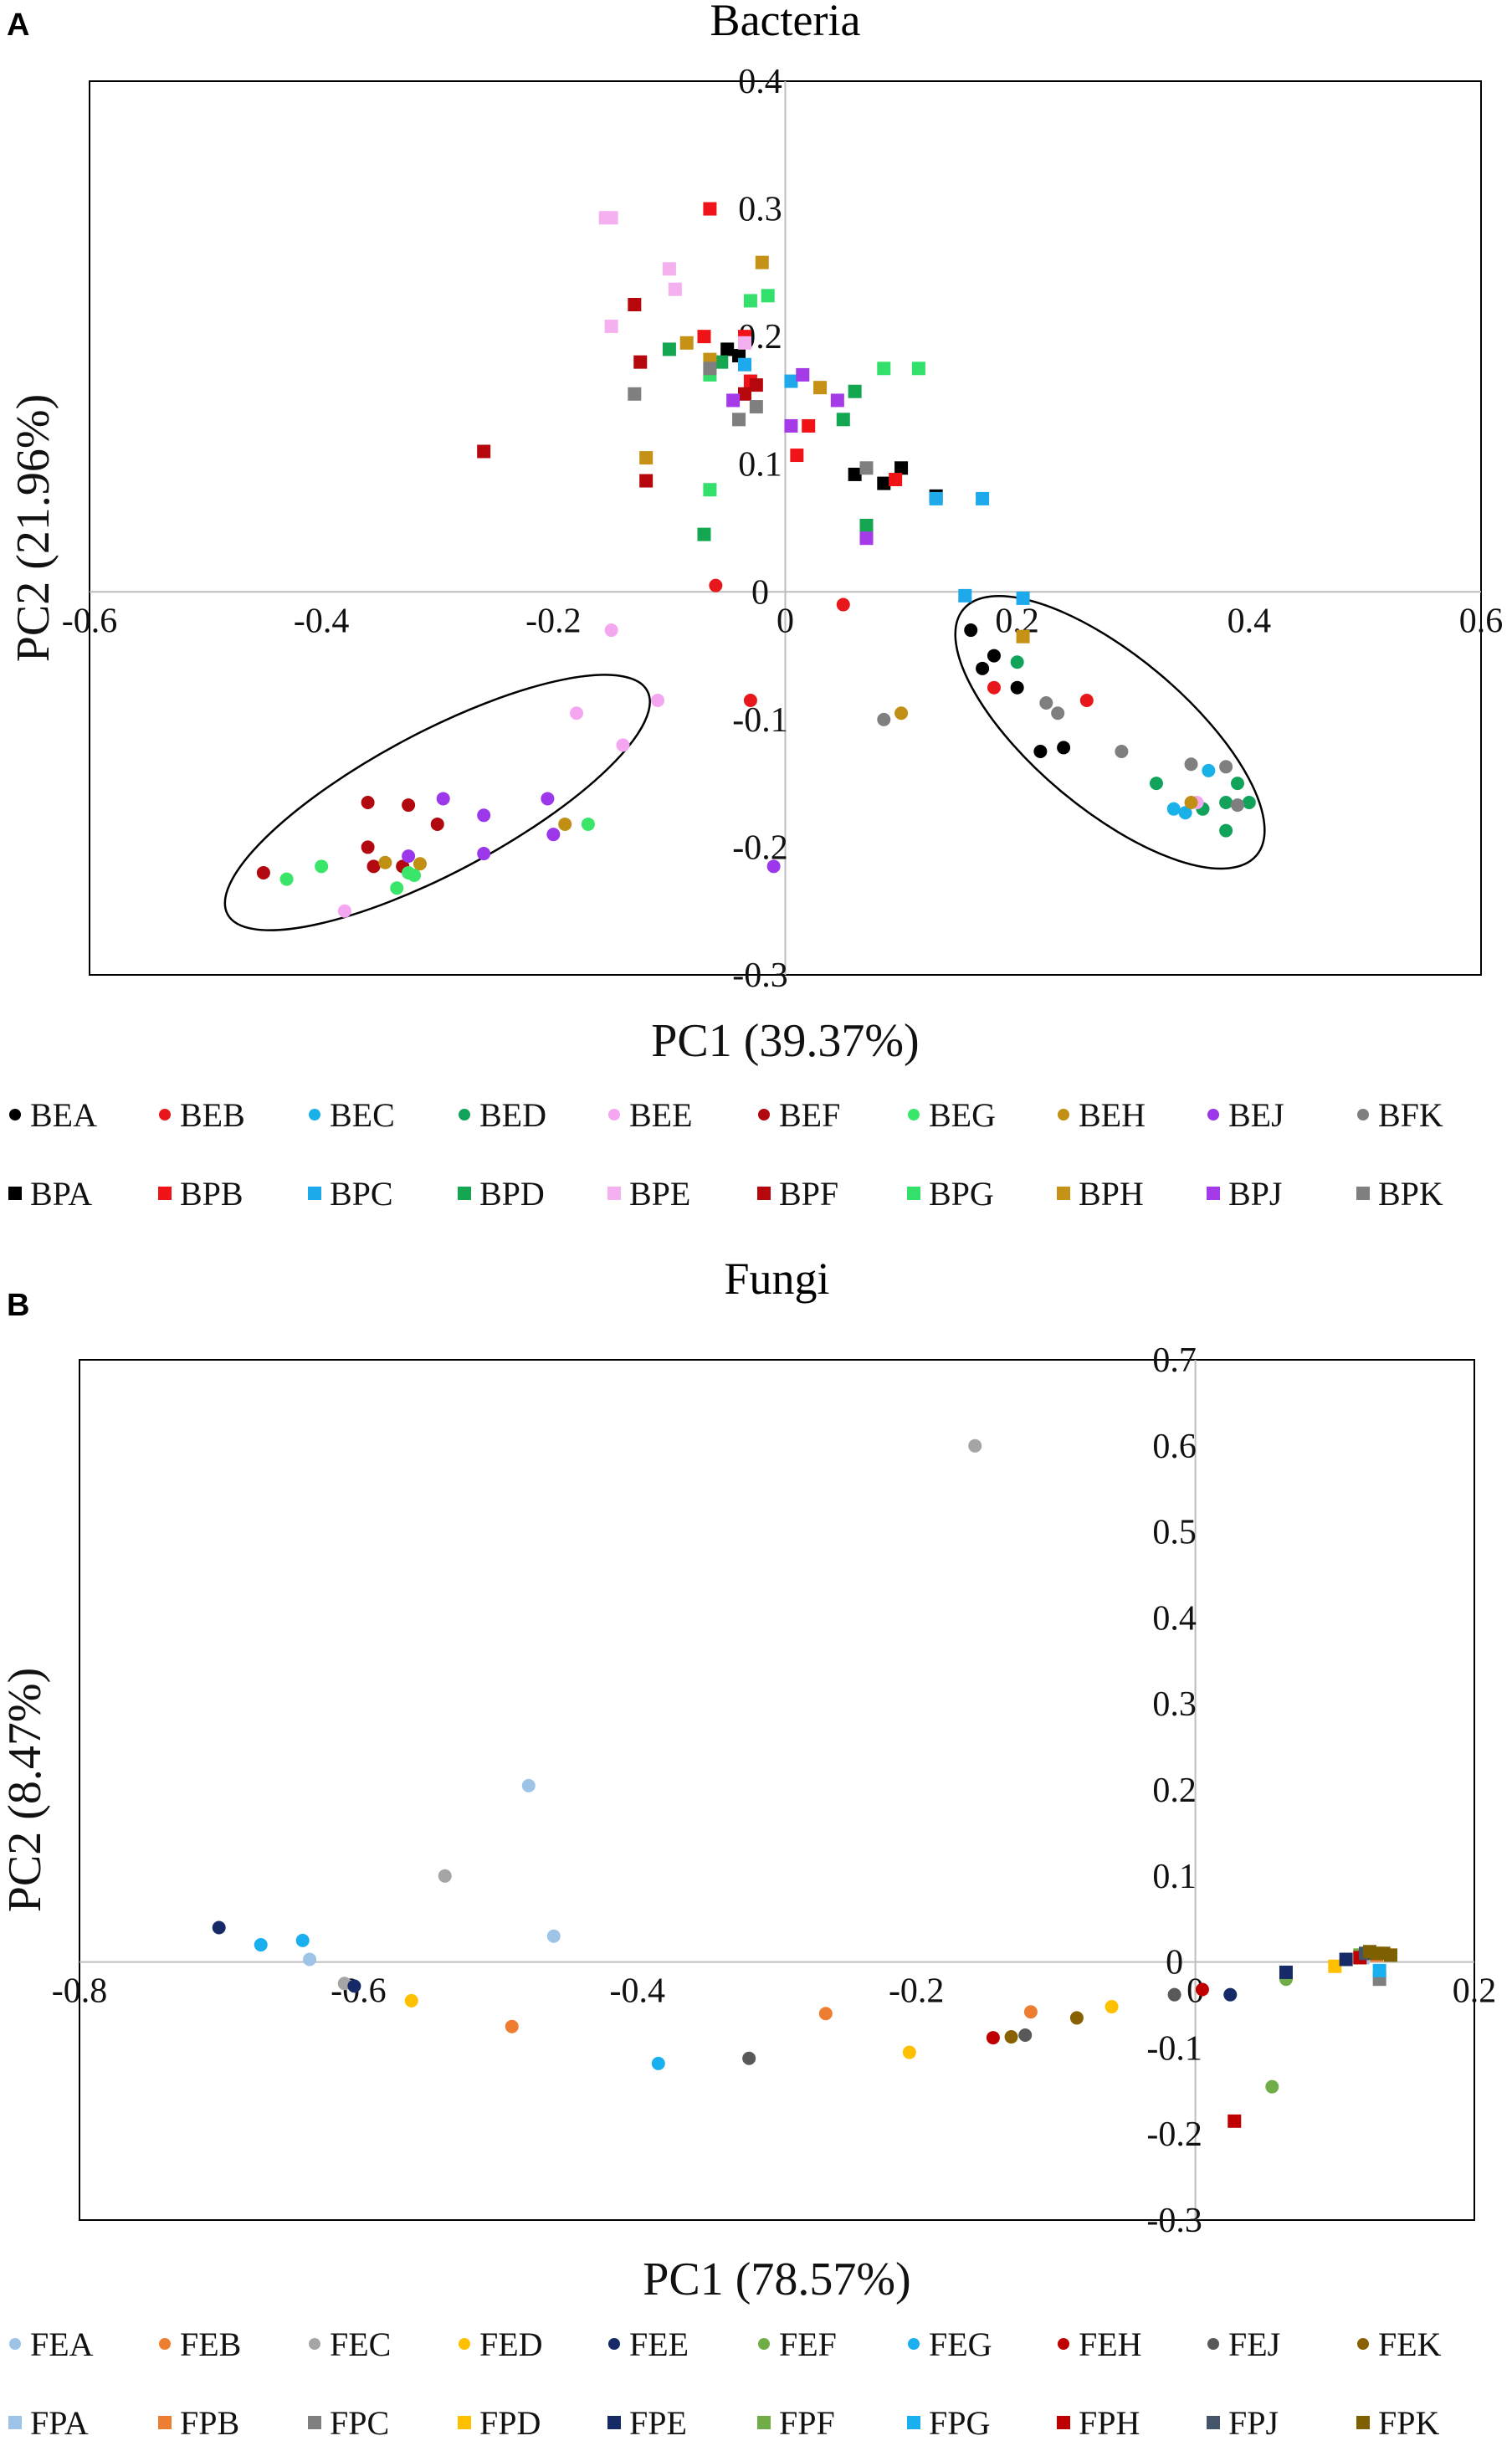 This screenshot has width=1512, height=2446. What do you see at coordinates (165, 1193) in the screenshot?
I see `legend-marker-bpb` at bounding box center [165, 1193].